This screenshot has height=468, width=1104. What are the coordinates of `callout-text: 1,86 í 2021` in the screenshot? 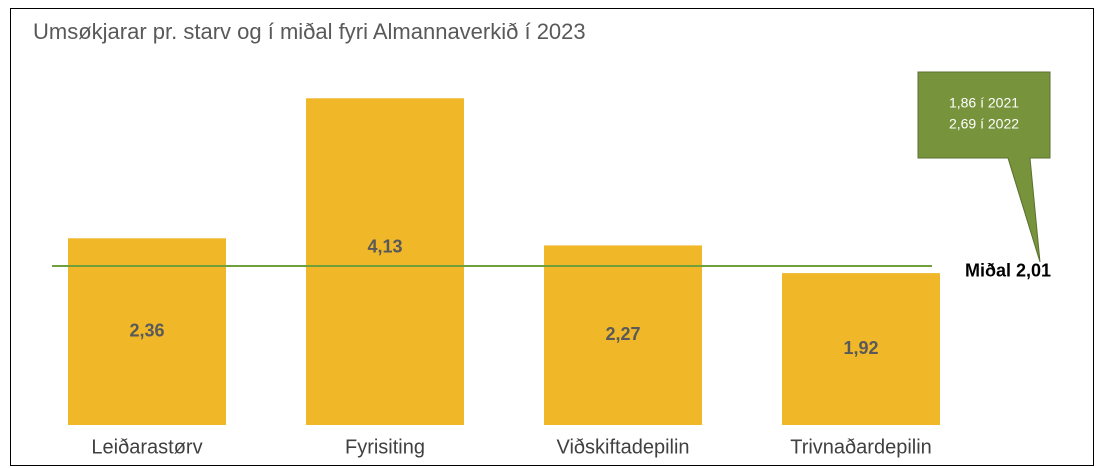 It's located at (984, 103).